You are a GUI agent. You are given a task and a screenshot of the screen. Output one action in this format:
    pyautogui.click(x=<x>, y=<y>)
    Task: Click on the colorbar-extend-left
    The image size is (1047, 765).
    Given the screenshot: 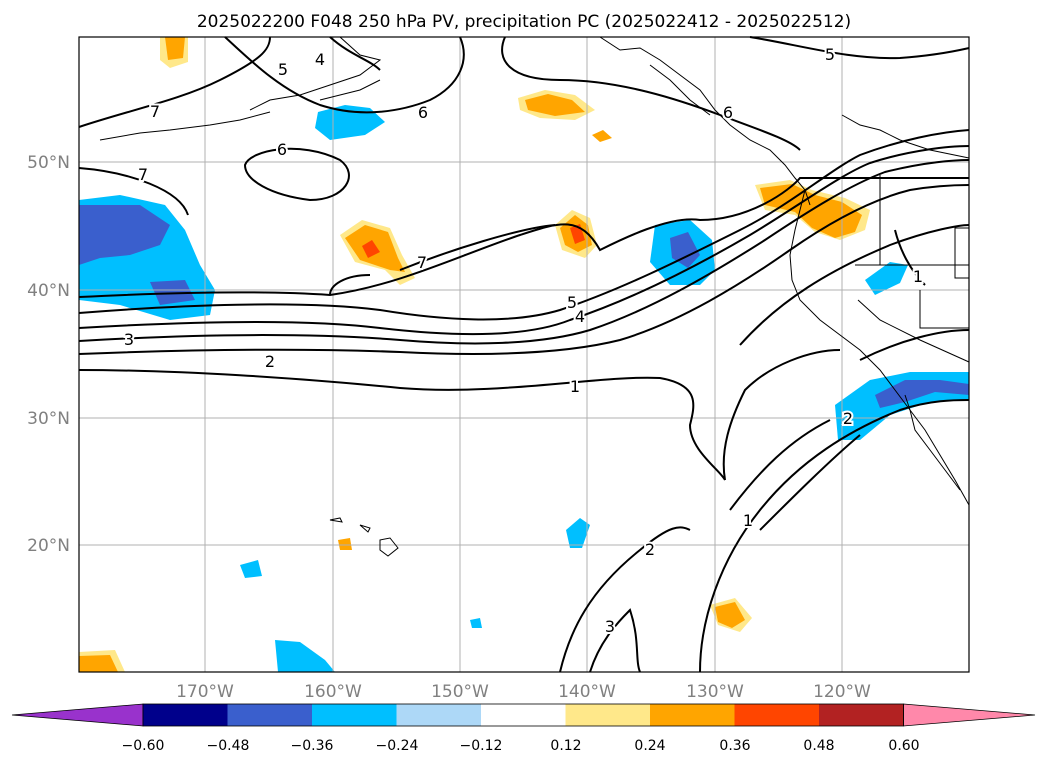 What is the action you would take?
    pyautogui.click(x=77, y=715)
    